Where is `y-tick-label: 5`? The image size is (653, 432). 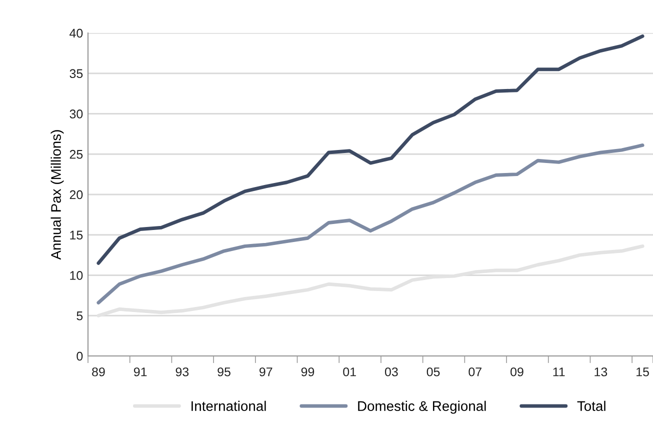 y-tick-label: 5 is located at coordinates (79, 316).